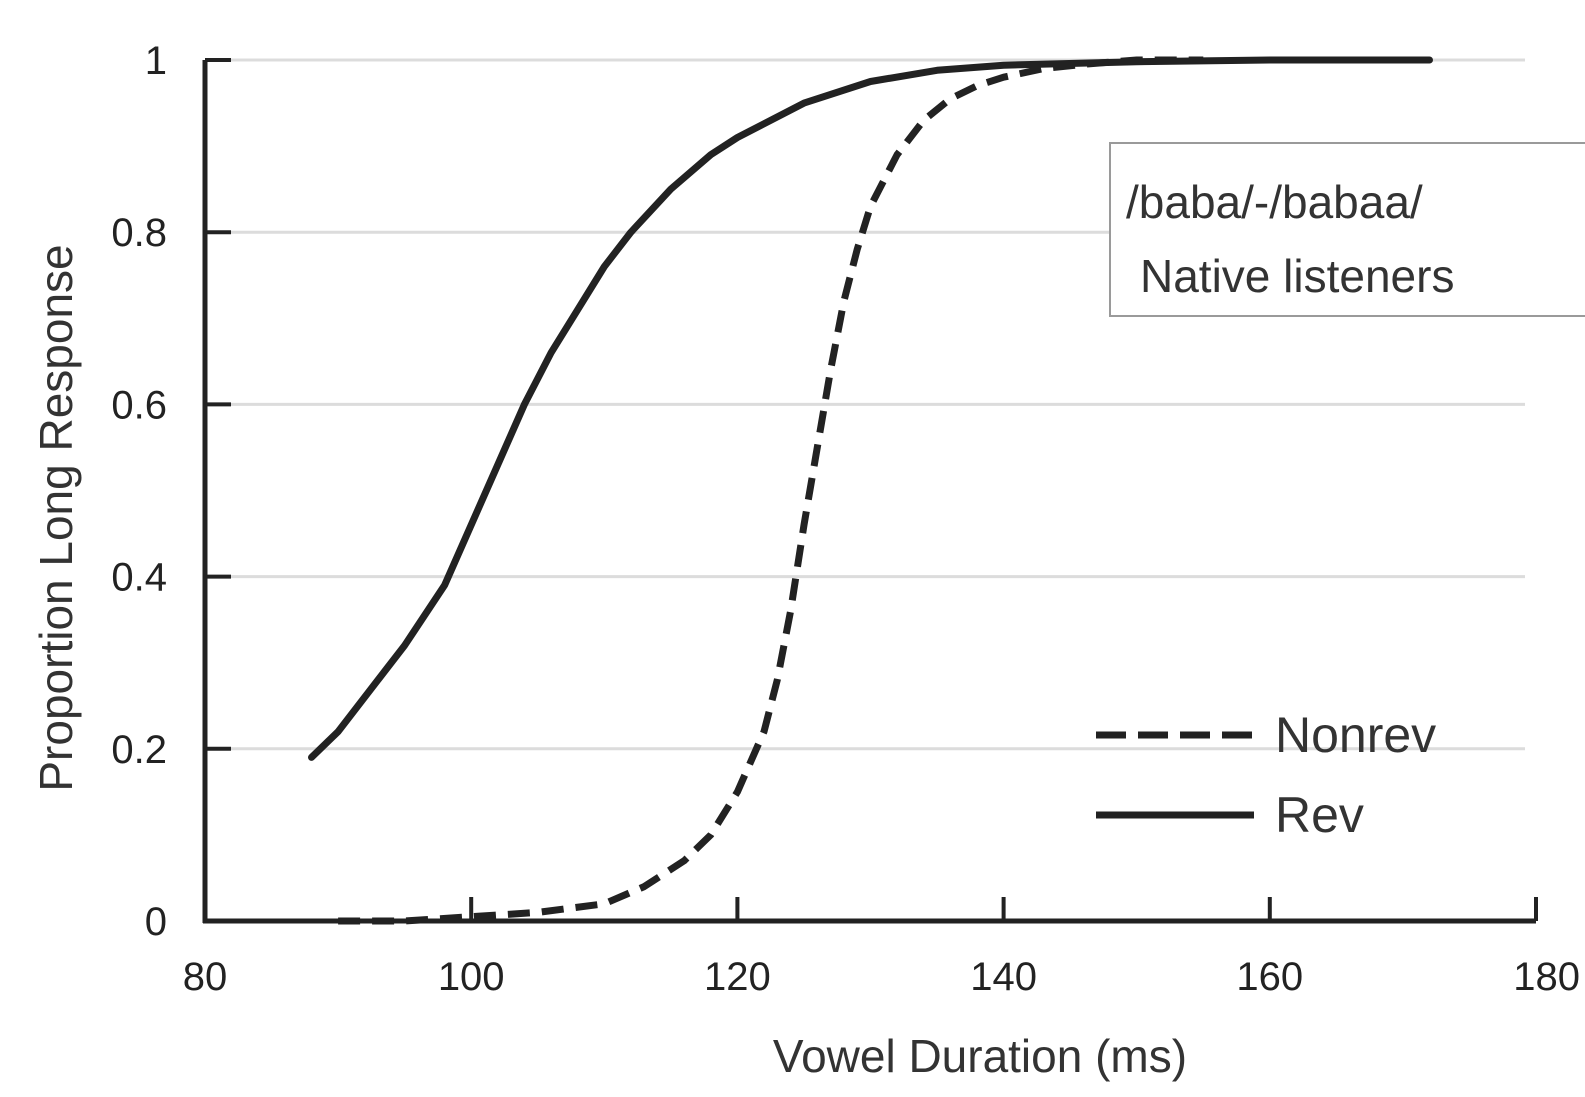 The width and height of the screenshot is (1585, 1097). What do you see at coordinates (1355, 735) in the screenshot?
I see `legend-label-nonrev: Nonrev` at bounding box center [1355, 735].